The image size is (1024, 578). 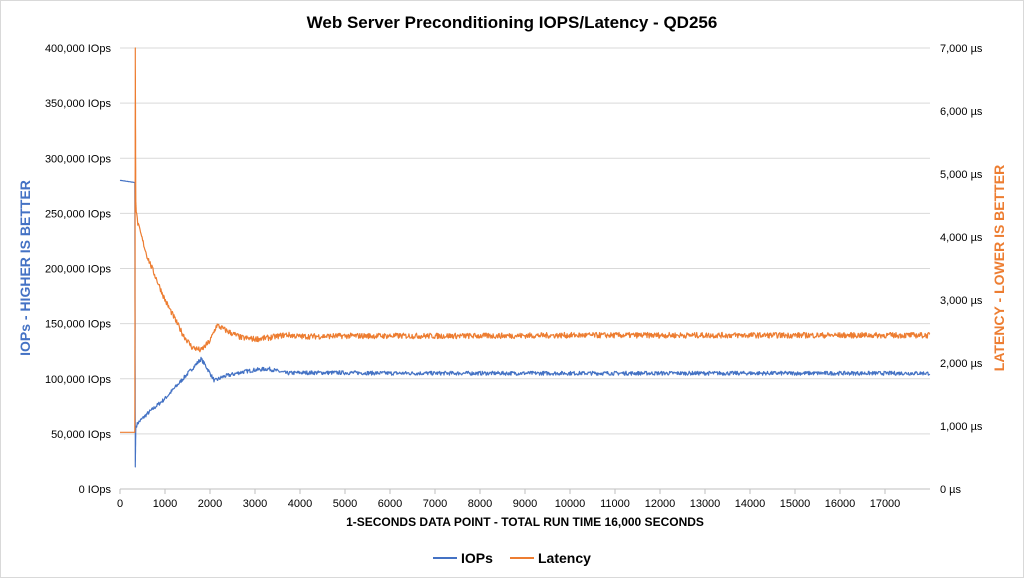 What do you see at coordinates (999, 268) in the screenshot?
I see `y-axis-right-label: LATENCY - LOWER IS BETTER` at bounding box center [999, 268].